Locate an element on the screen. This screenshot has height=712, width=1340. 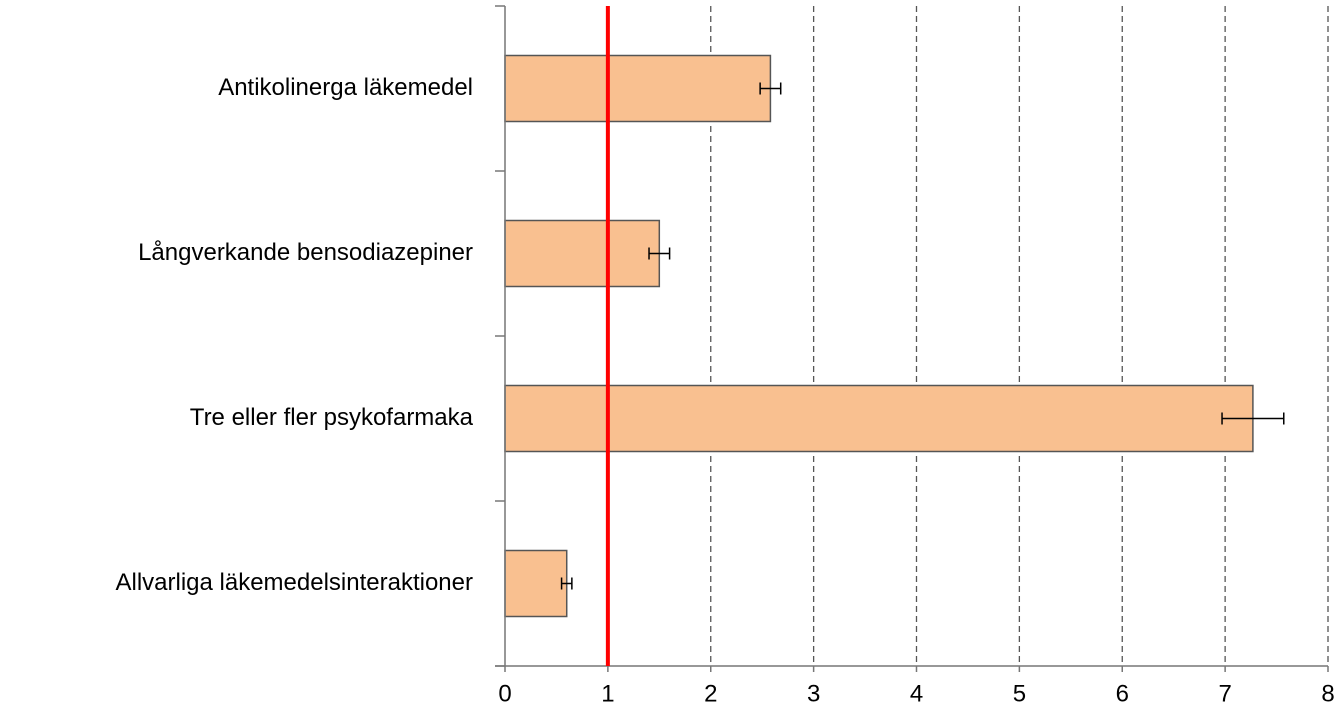
y-tick-label: Tre eller fler psykofarmaka is located at coordinates (332, 417).